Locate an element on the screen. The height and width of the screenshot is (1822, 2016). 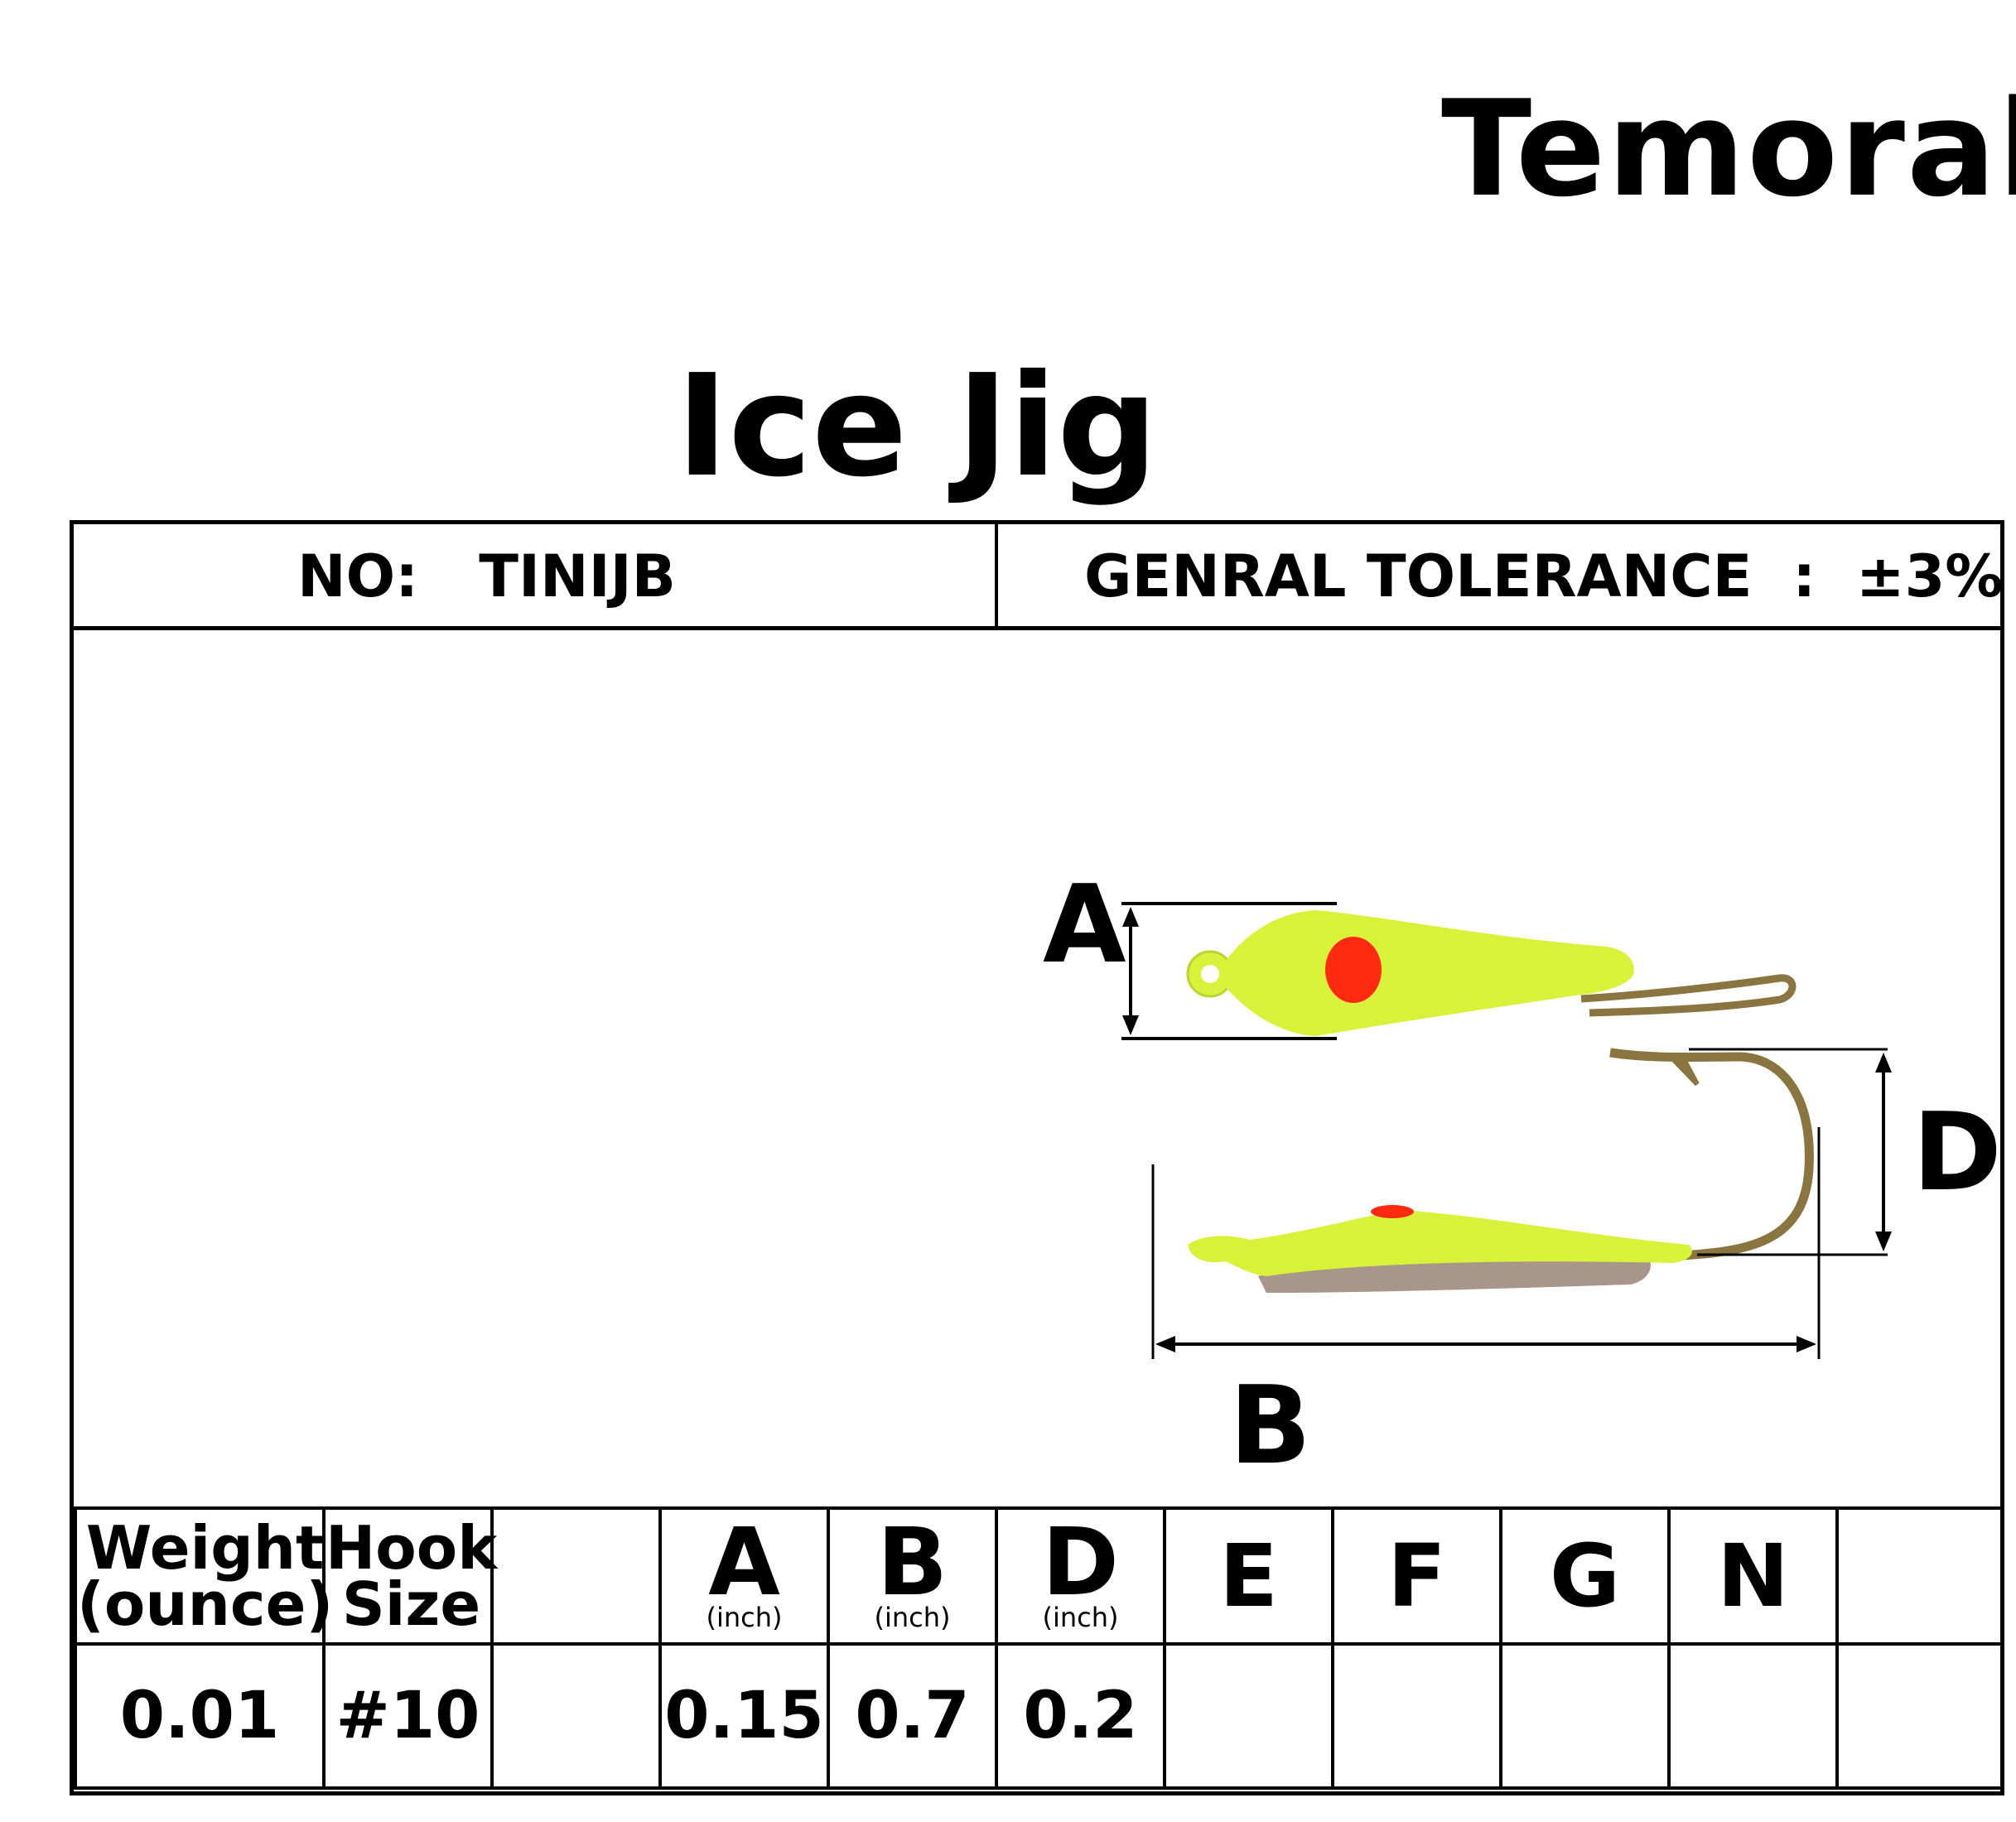
dimension-b-label: B is located at coordinates (1270, 1425).